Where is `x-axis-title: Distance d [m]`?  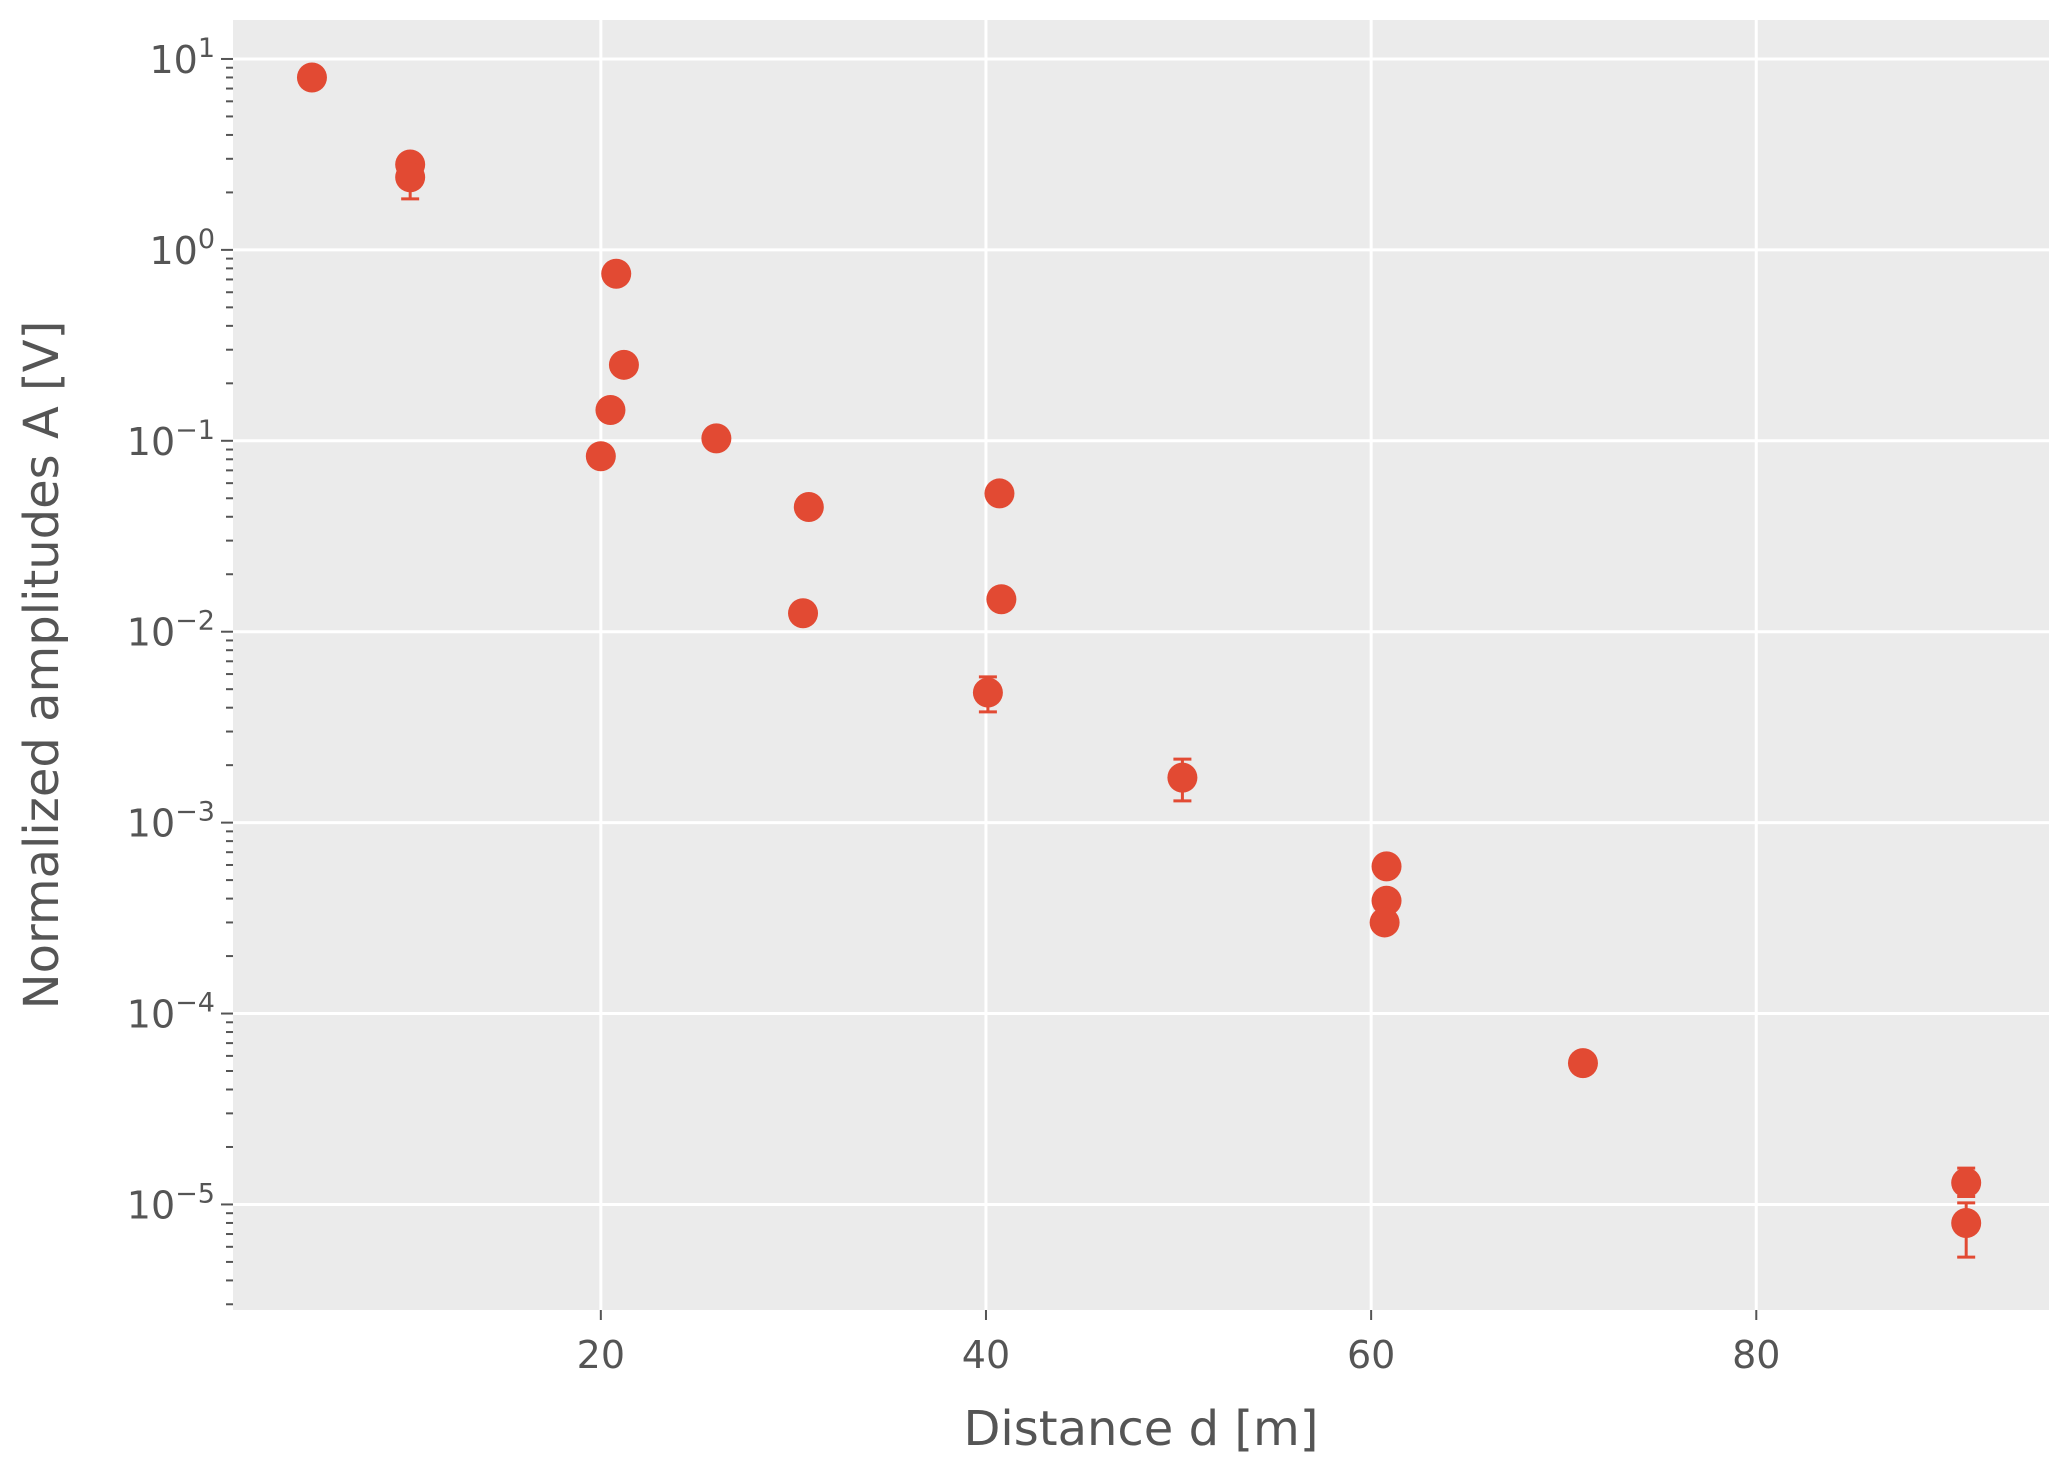
x-axis-title: Distance d [m] is located at coordinates (1140, 1429).